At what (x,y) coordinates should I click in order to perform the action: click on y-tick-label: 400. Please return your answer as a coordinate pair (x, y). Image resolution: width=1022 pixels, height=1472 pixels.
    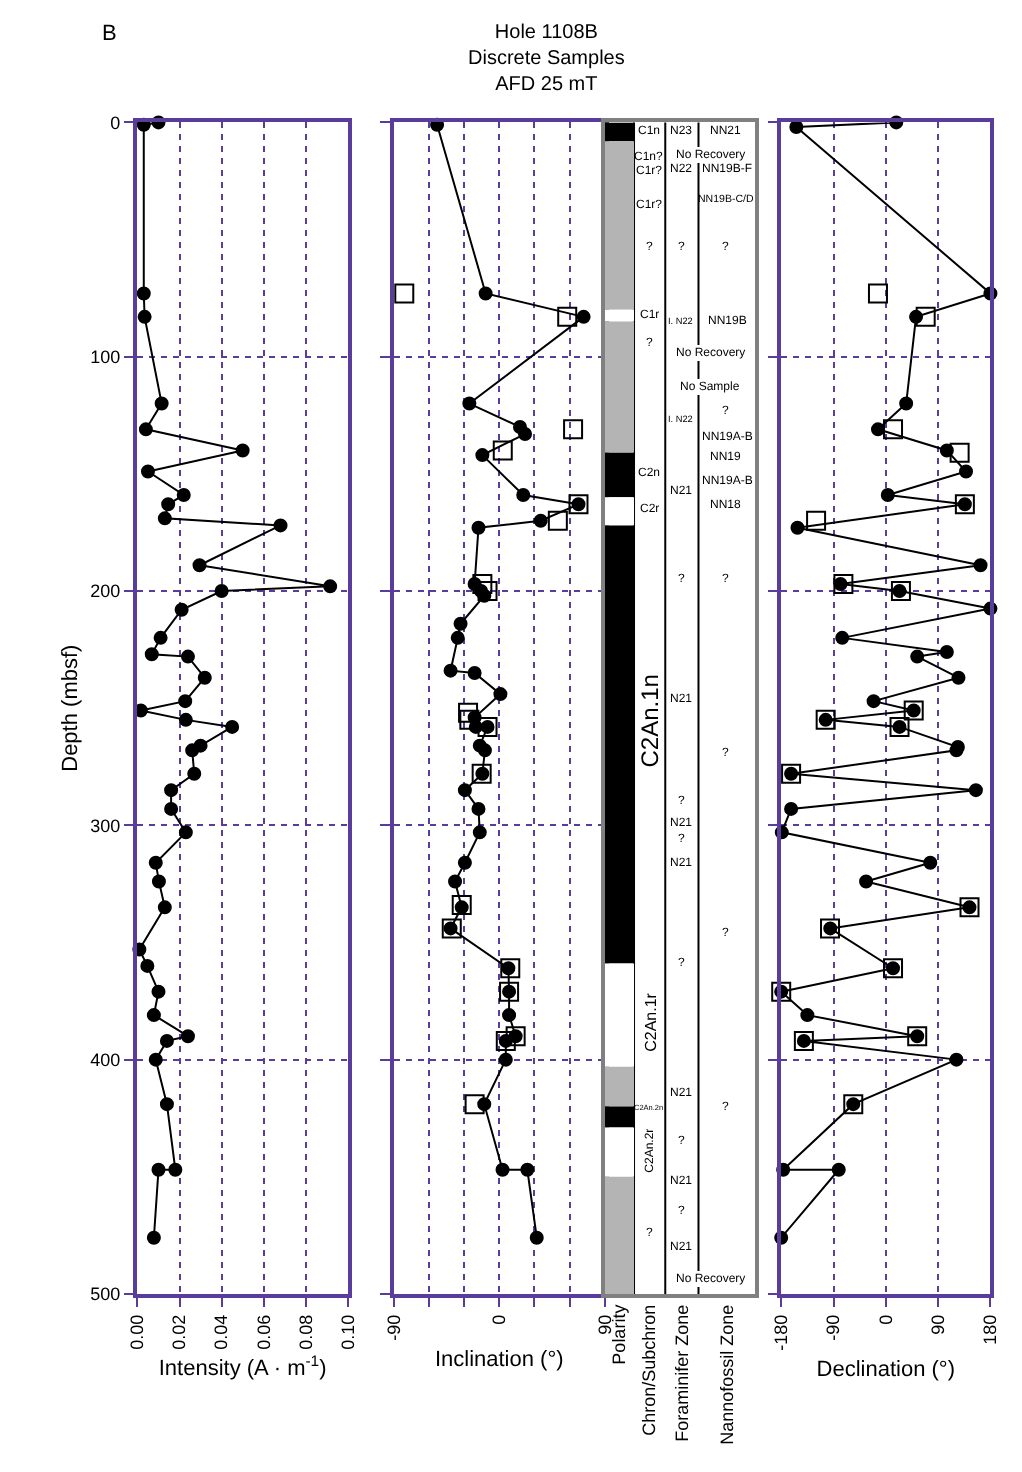
    Looking at the image, I should click on (105, 1059).